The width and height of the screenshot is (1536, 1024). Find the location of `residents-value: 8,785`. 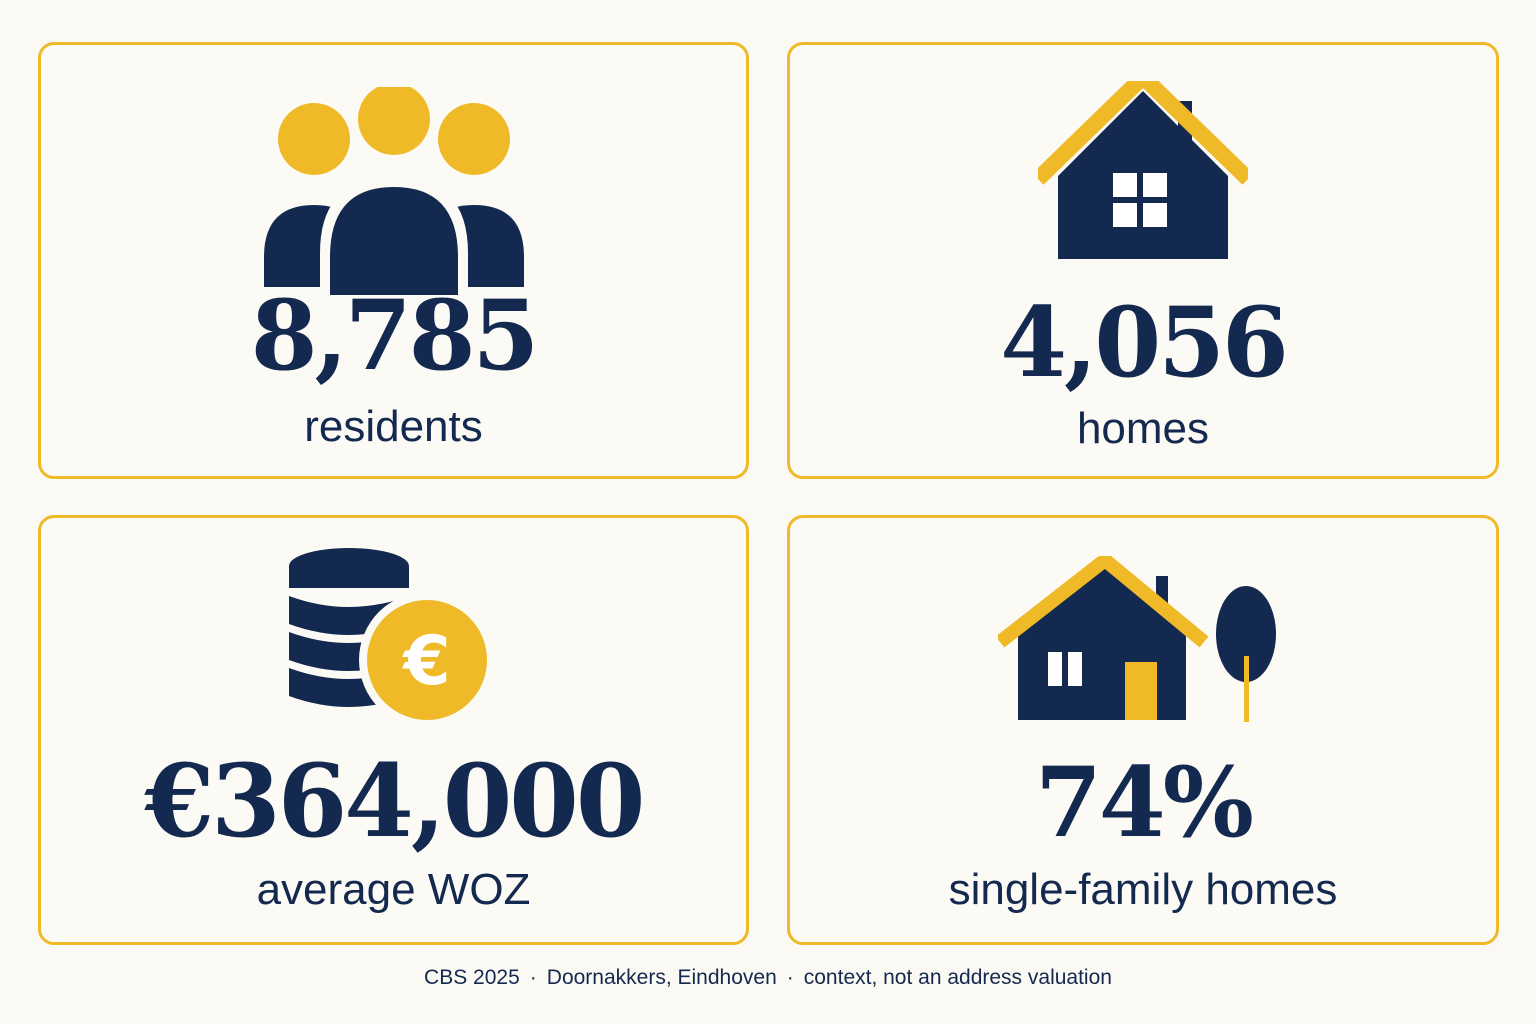

residents-value: 8,785 is located at coordinates (395, 335).